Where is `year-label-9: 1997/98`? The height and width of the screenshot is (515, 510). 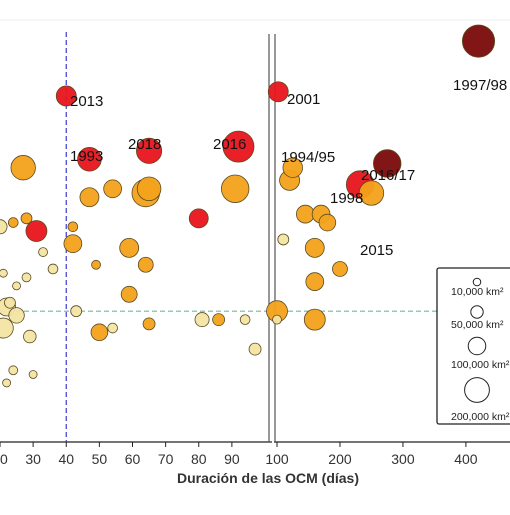 year-label-9: 1997/98 is located at coordinates (480, 85).